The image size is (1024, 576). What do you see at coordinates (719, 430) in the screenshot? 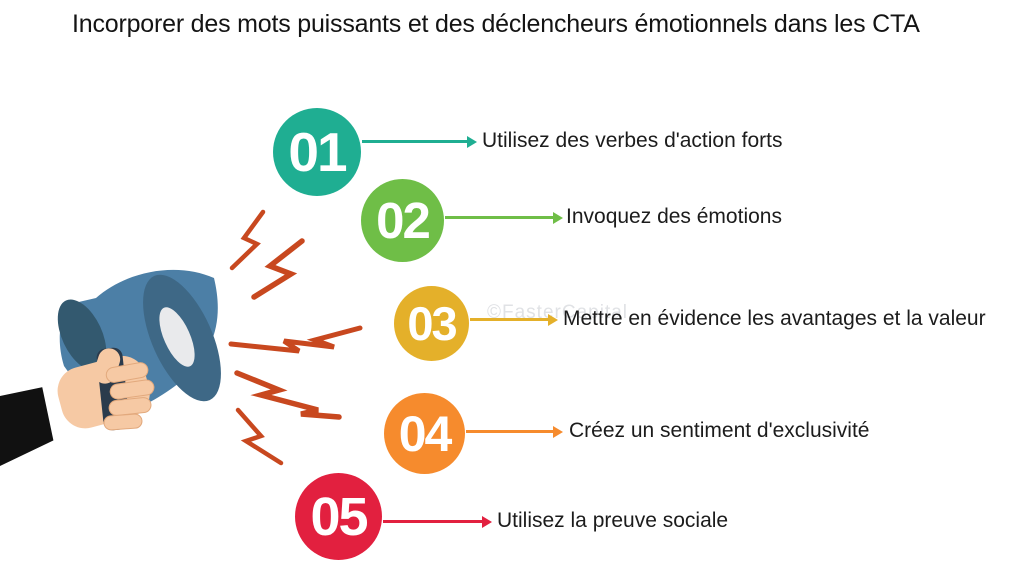
I see `step-label-04: Créez un sentiment d'exclusivité` at bounding box center [719, 430].